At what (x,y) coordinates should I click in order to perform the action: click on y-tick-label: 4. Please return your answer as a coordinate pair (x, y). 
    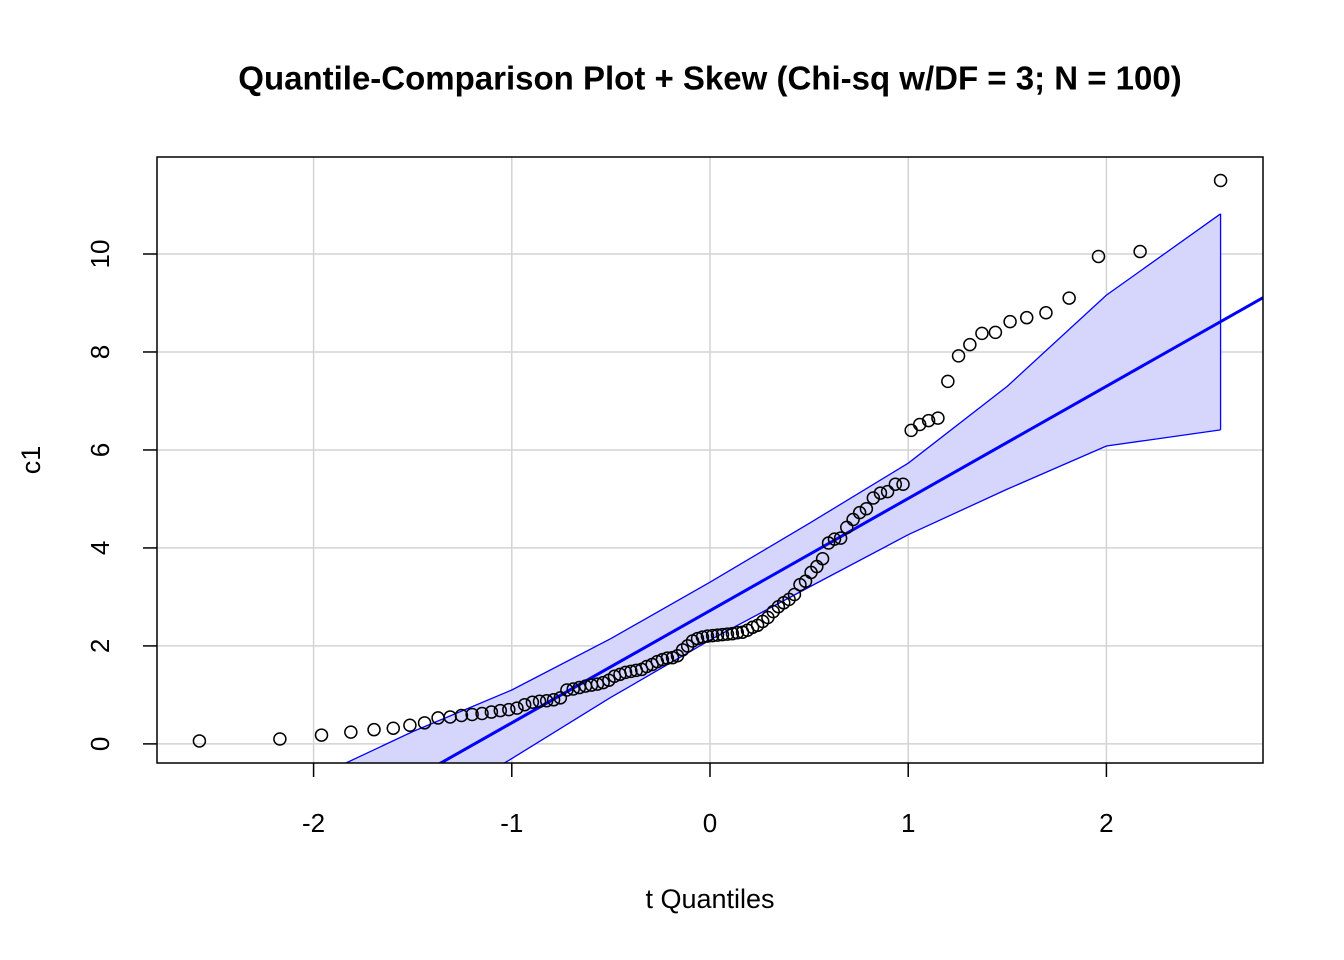
    Looking at the image, I should click on (100, 548).